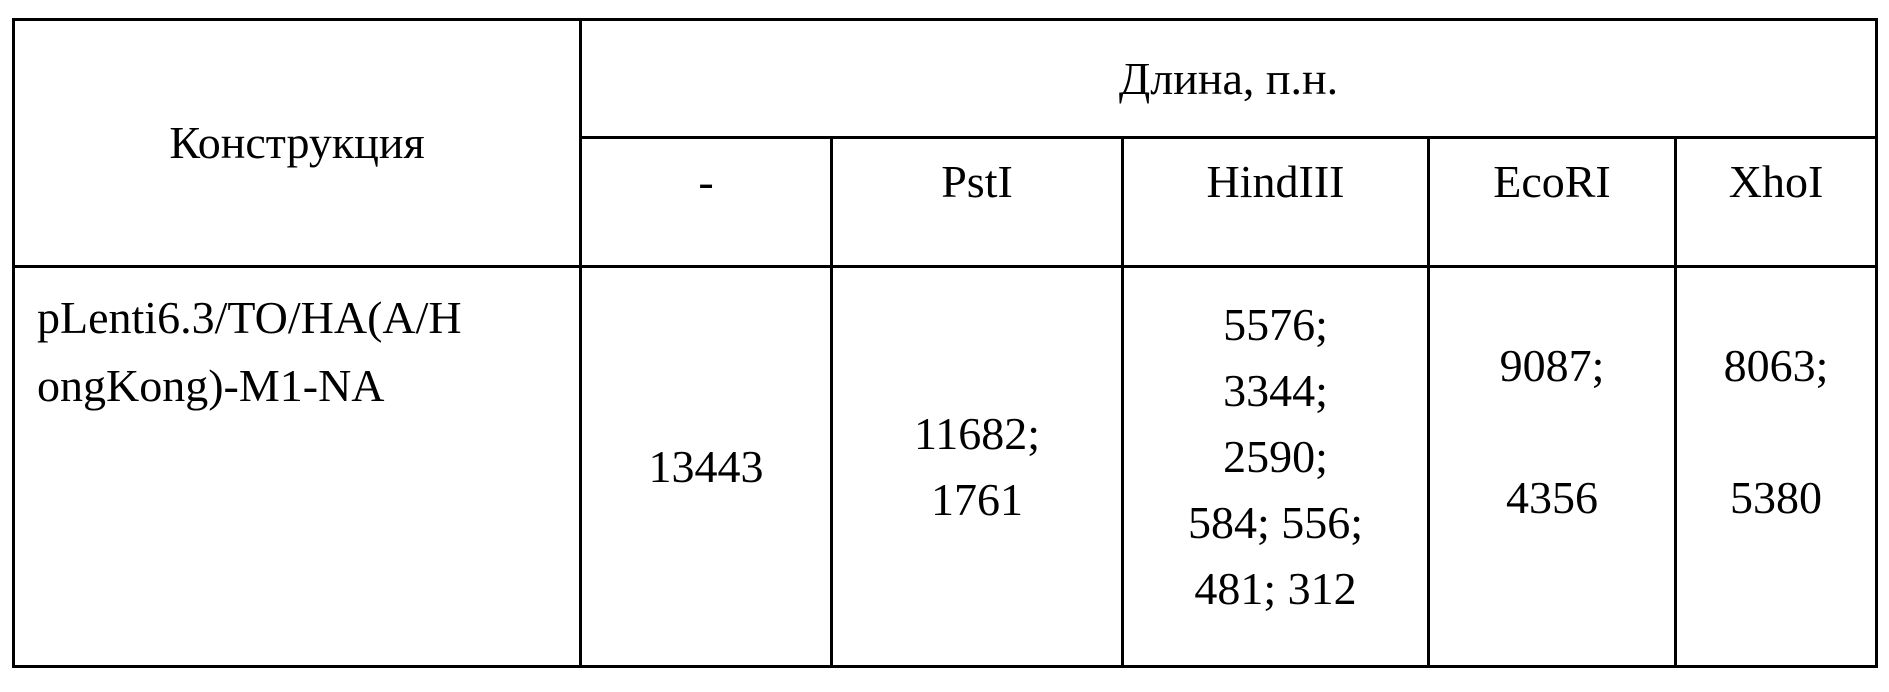 This screenshot has height=692, width=1889. What do you see at coordinates (706, 202) in the screenshot?
I see `header-enzyme-none: -` at bounding box center [706, 202].